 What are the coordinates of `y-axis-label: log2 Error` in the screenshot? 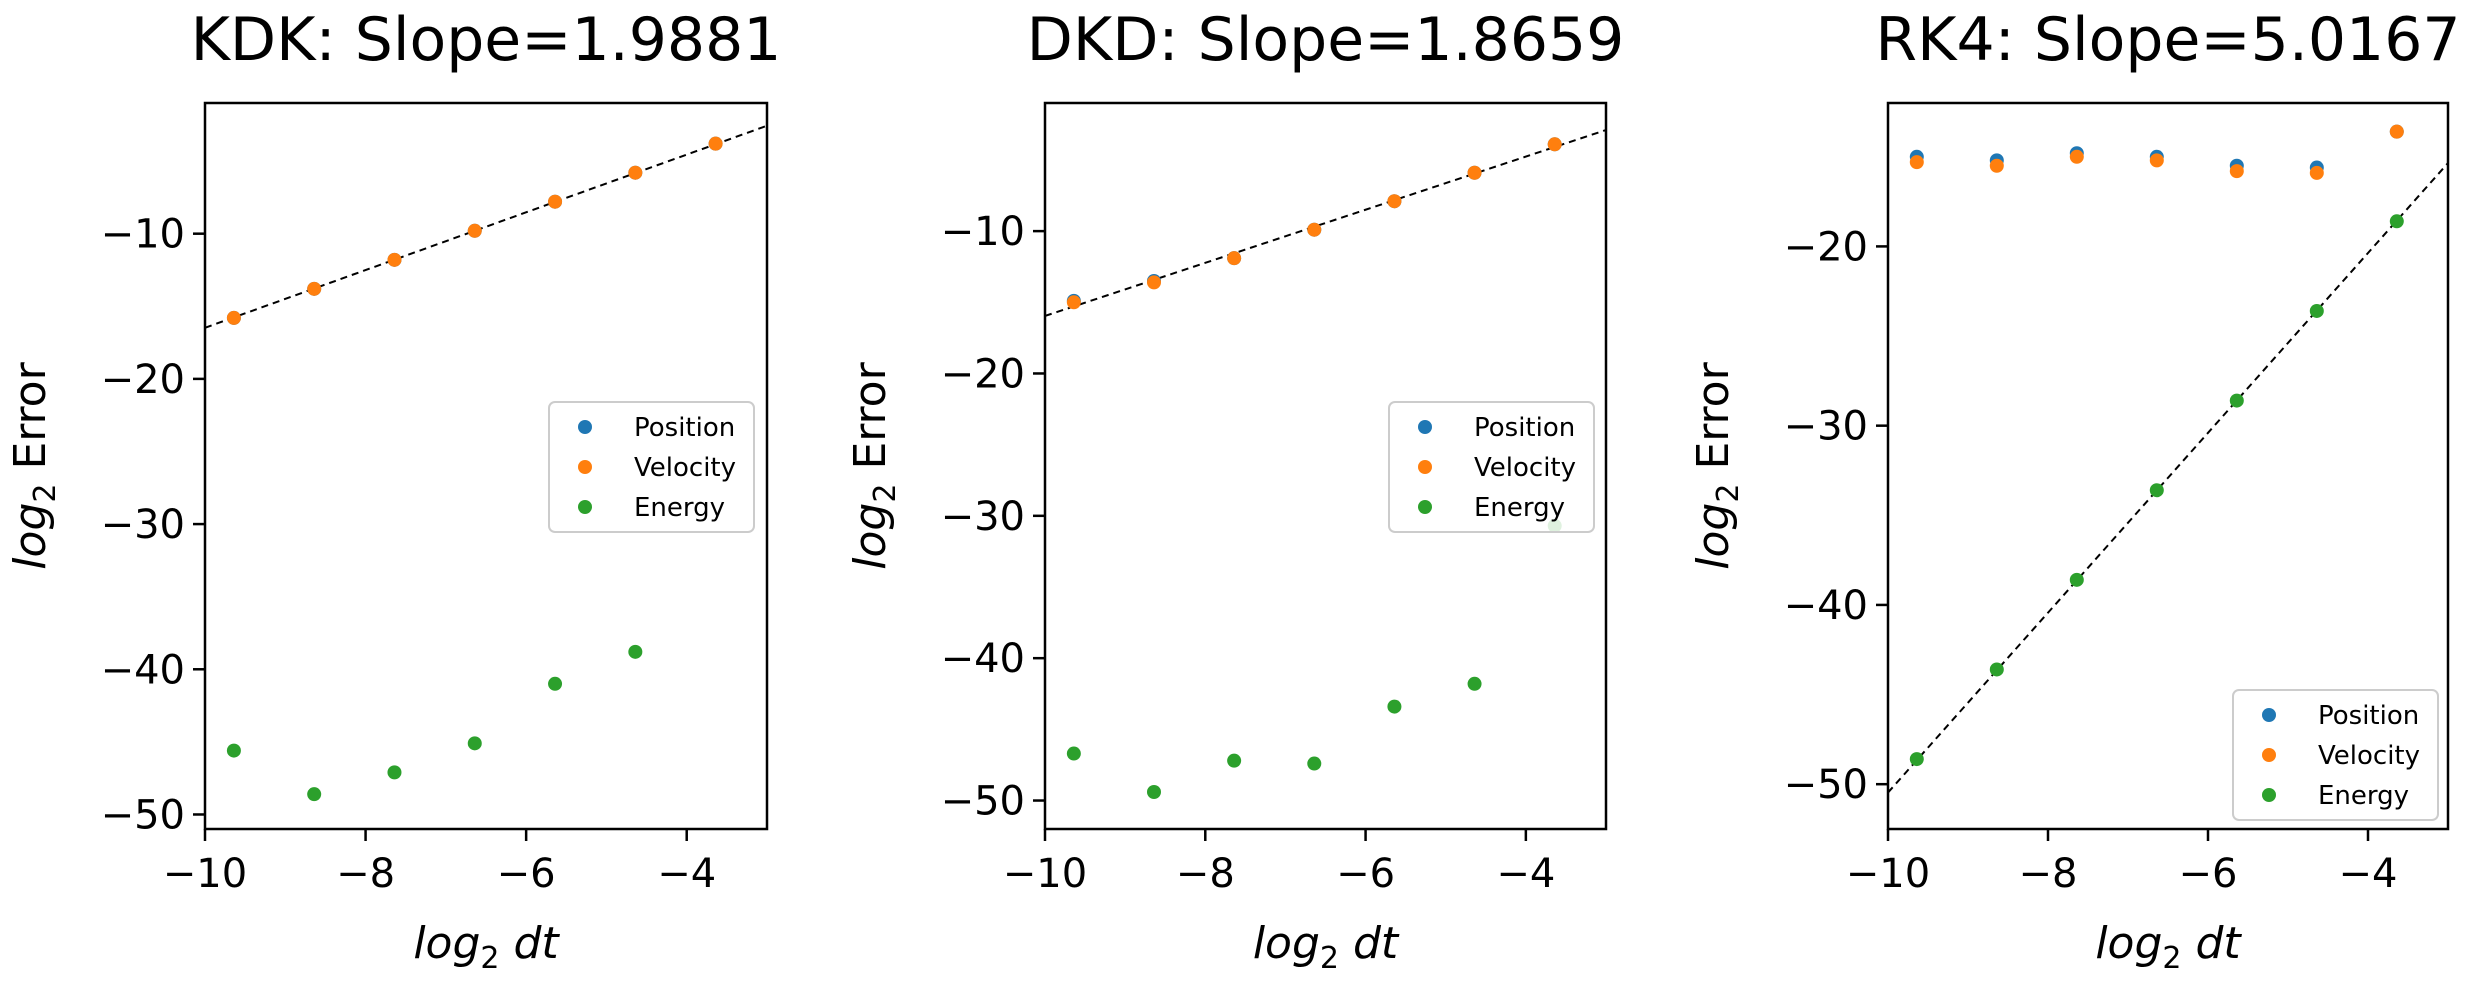 It's located at (874, 465).